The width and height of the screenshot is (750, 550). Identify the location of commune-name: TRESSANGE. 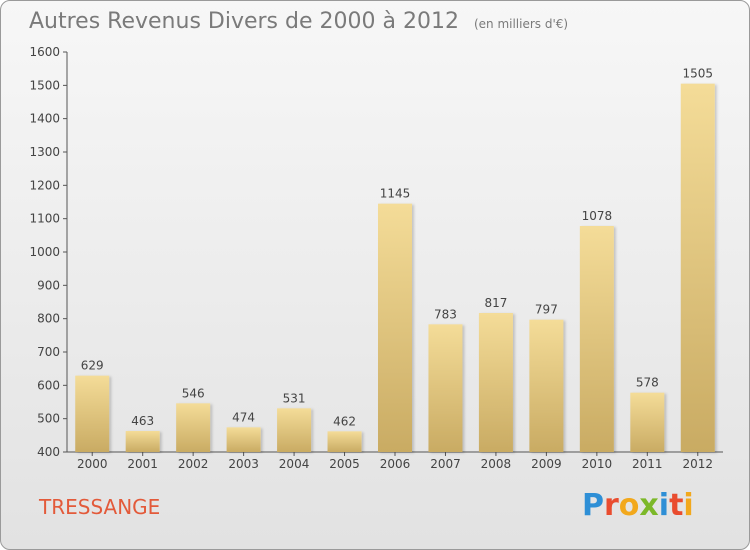
(100, 507).